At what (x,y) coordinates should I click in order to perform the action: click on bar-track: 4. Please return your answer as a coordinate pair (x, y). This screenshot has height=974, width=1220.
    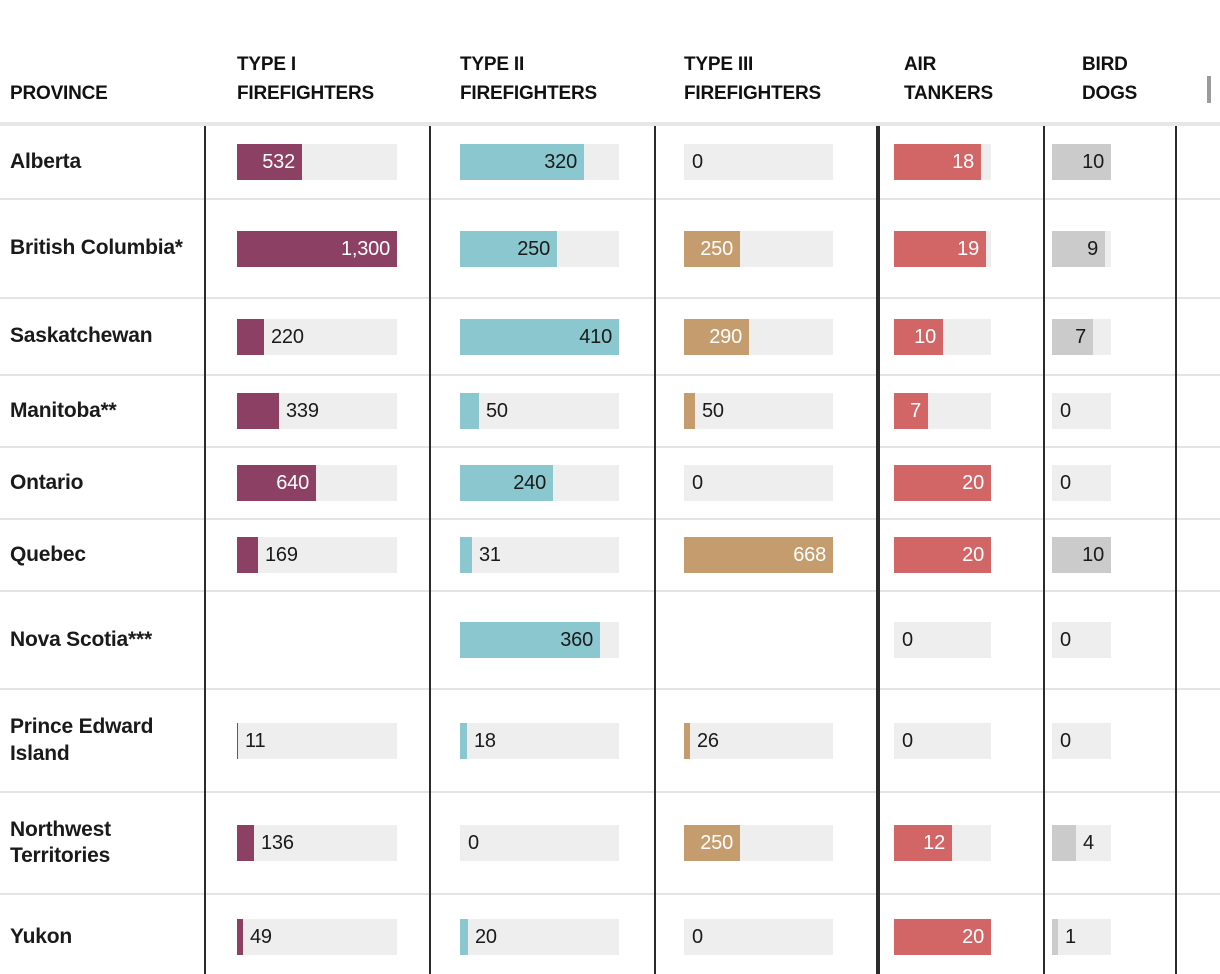
    Looking at the image, I should click on (1081, 843).